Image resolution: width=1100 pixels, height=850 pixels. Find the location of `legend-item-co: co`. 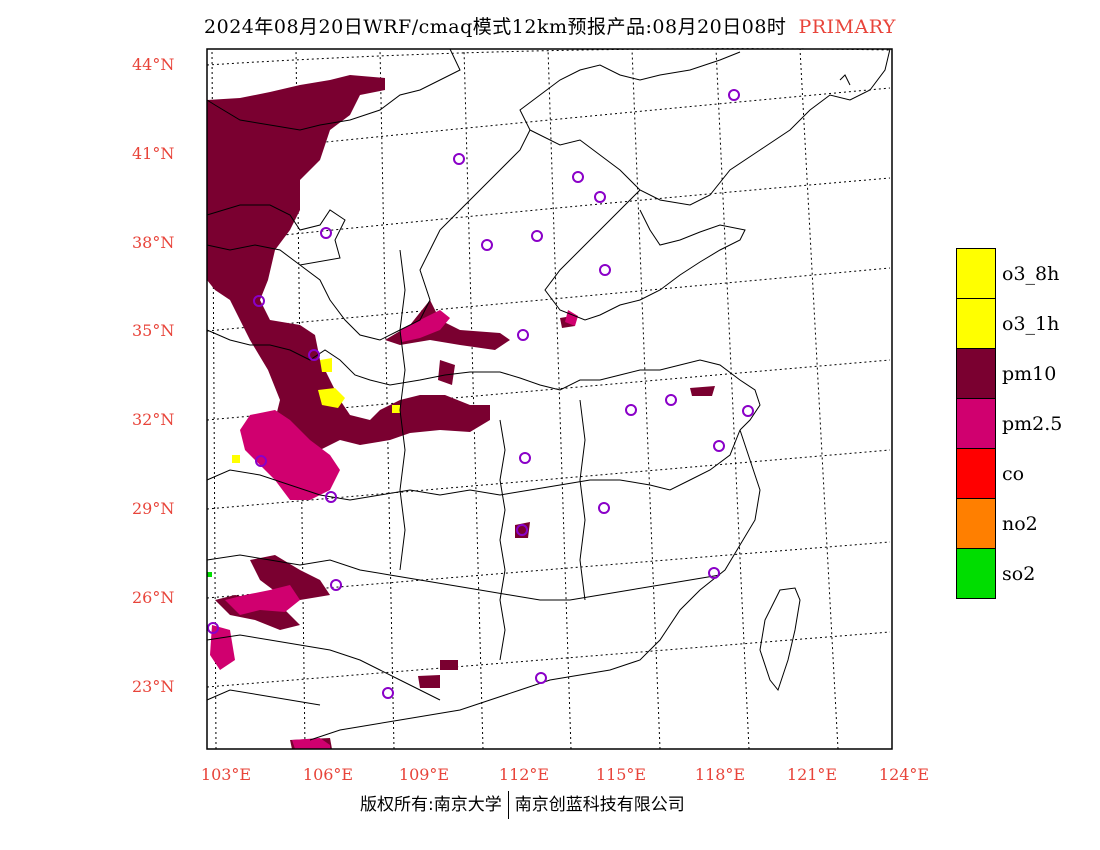

legend-item-co: co is located at coordinates (990, 473).